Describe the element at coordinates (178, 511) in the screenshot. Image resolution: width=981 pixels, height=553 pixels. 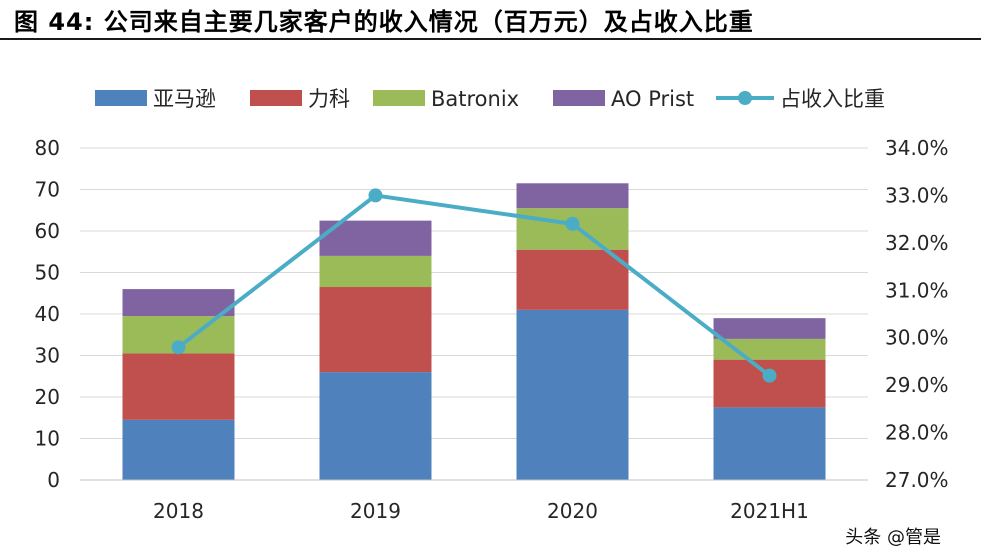
I see `x-tick-label: 2018` at that location.